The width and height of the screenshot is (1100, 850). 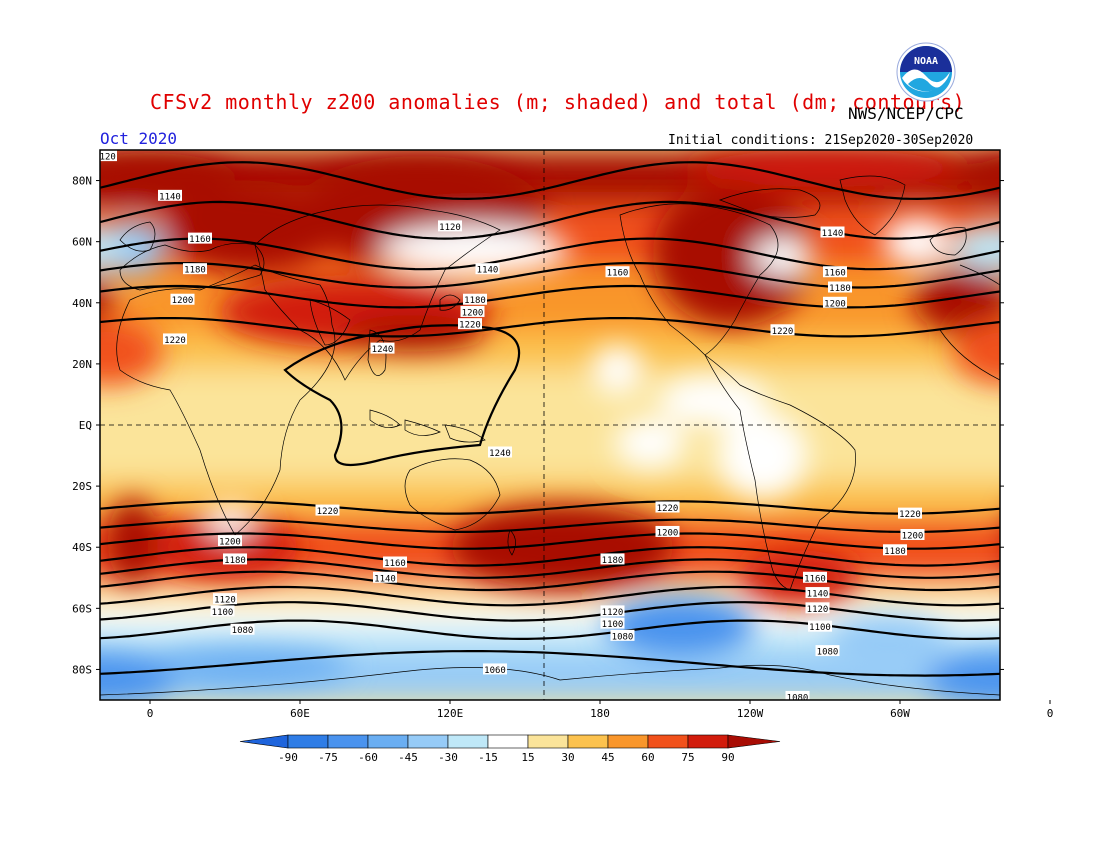 I want to click on lat-label: 40N, so click(x=82, y=303).